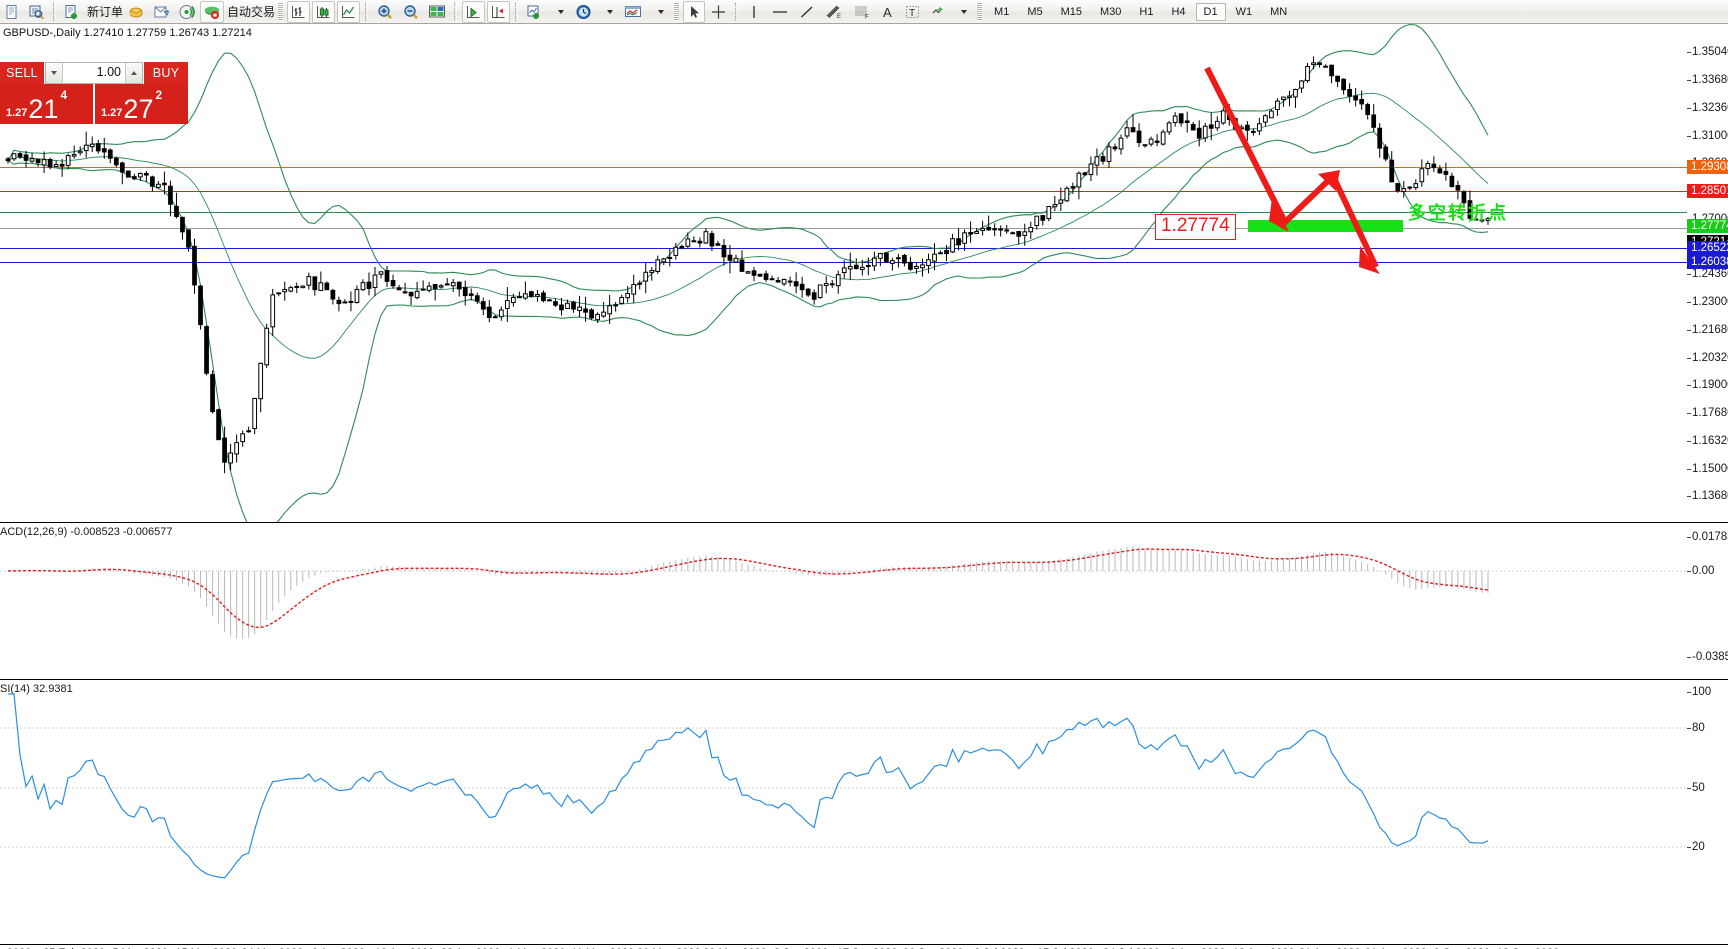 The width and height of the screenshot is (1728, 949). What do you see at coordinates (108, 72) in the screenshot?
I see `volume-value: 1.00` at bounding box center [108, 72].